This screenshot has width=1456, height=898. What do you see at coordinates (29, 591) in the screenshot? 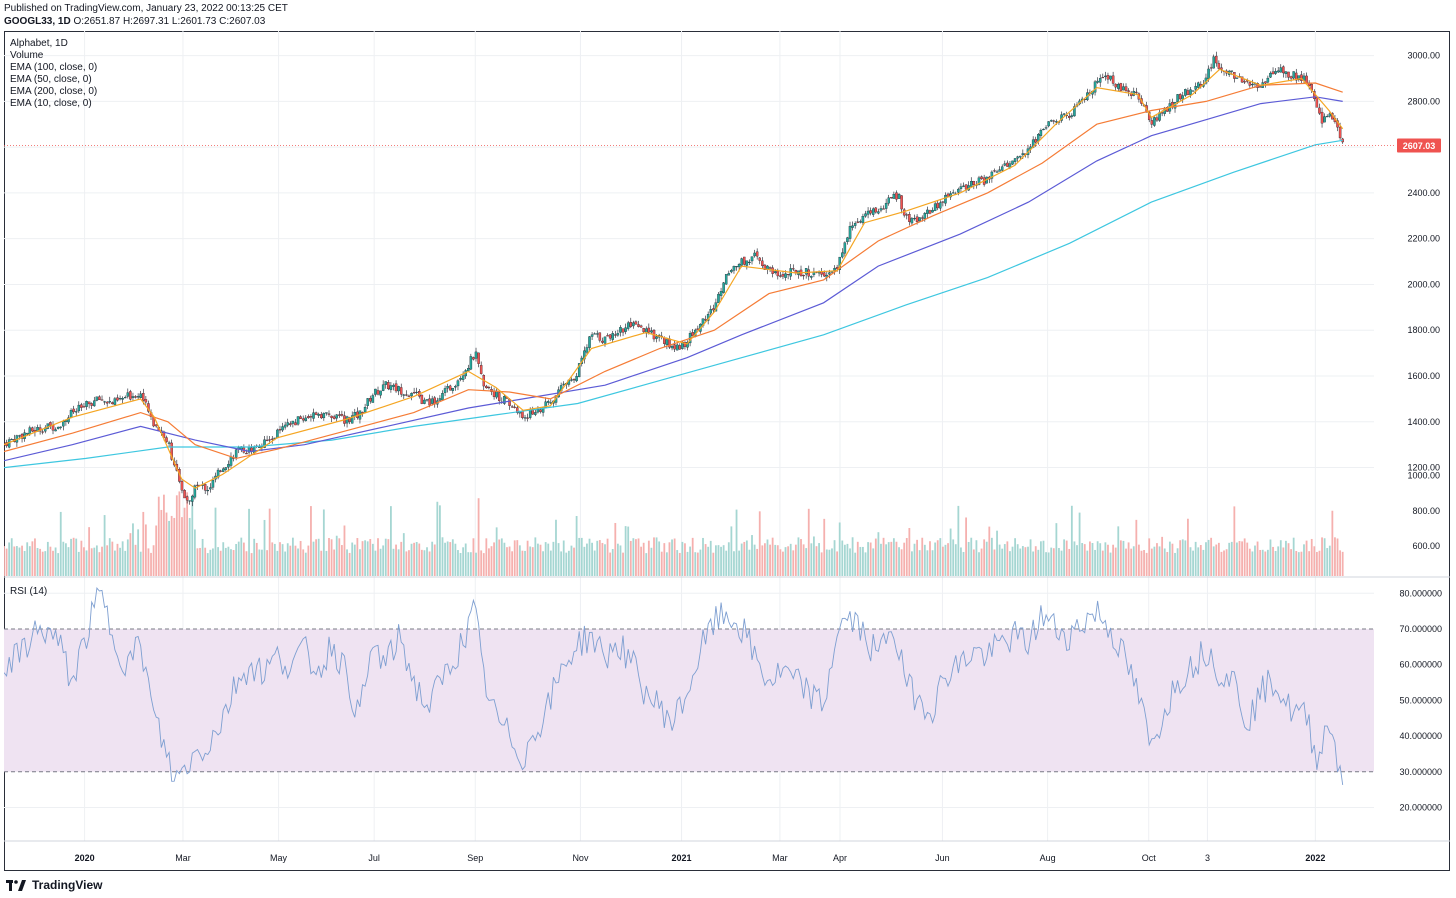
I see `rsi-label: RSI (14)` at bounding box center [29, 591].